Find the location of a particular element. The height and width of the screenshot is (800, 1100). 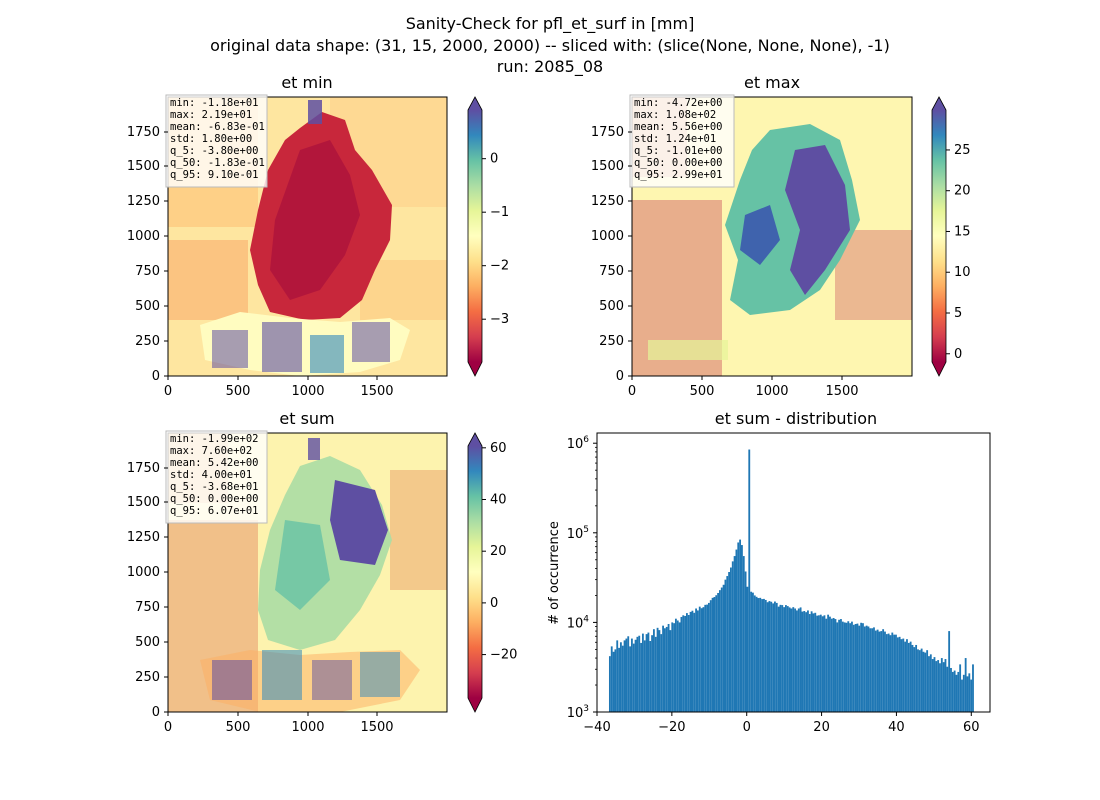

y-tick-label: 1750 is located at coordinates (607, 132).